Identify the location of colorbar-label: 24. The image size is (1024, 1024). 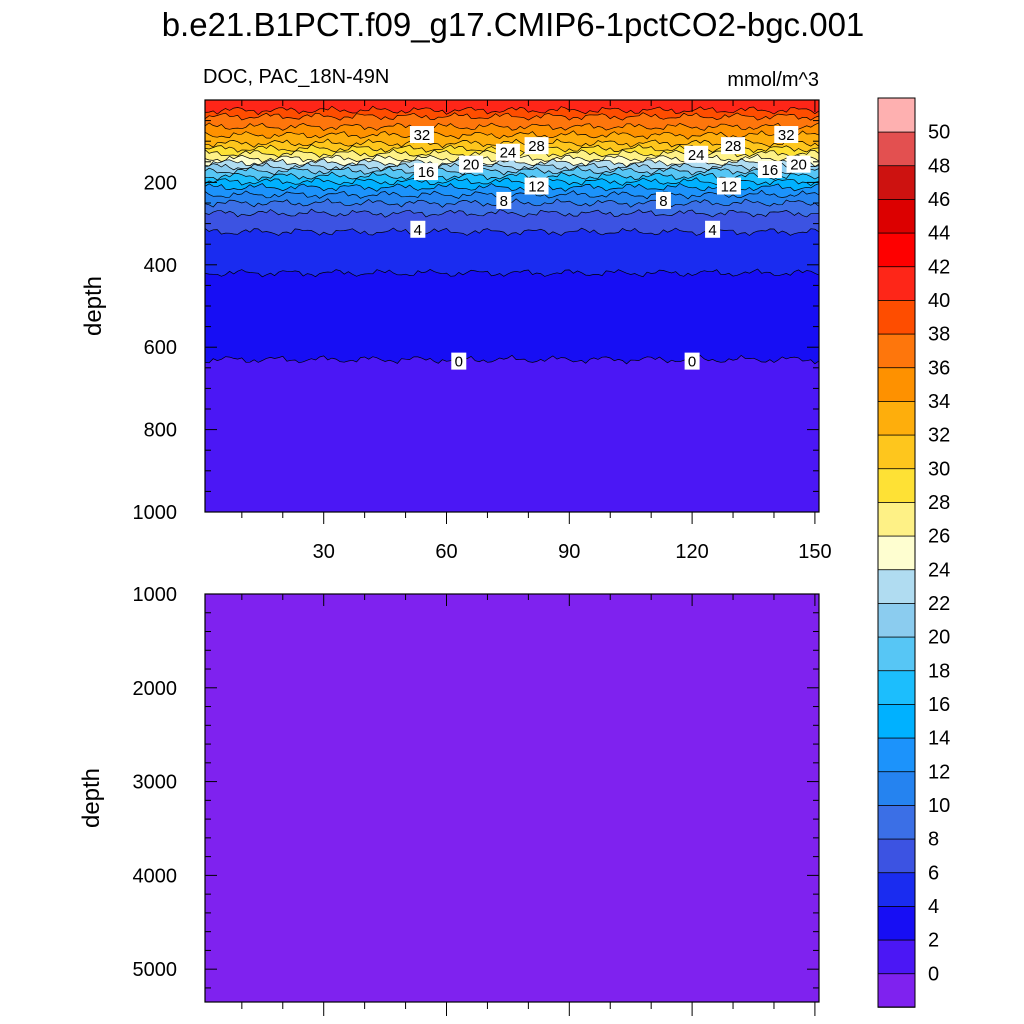
(939, 570).